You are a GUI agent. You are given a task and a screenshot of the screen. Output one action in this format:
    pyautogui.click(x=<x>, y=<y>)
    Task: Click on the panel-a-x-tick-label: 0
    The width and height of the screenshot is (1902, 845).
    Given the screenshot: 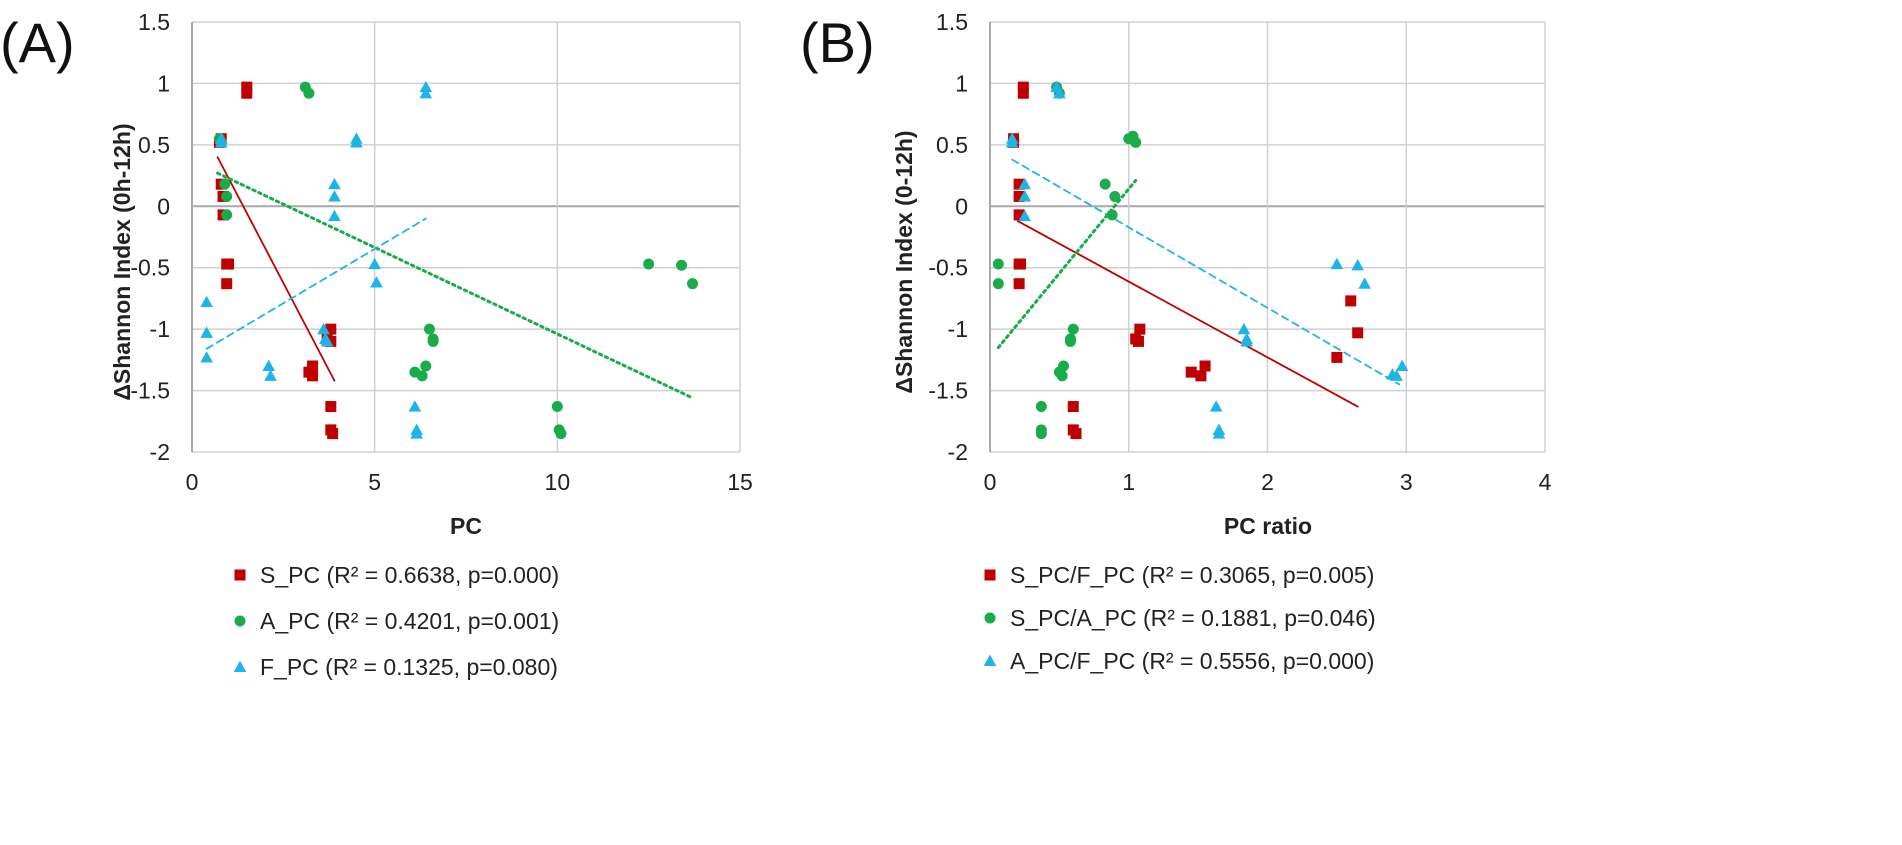 What is the action you would take?
    pyautogui.click(x=192, y=482)
    